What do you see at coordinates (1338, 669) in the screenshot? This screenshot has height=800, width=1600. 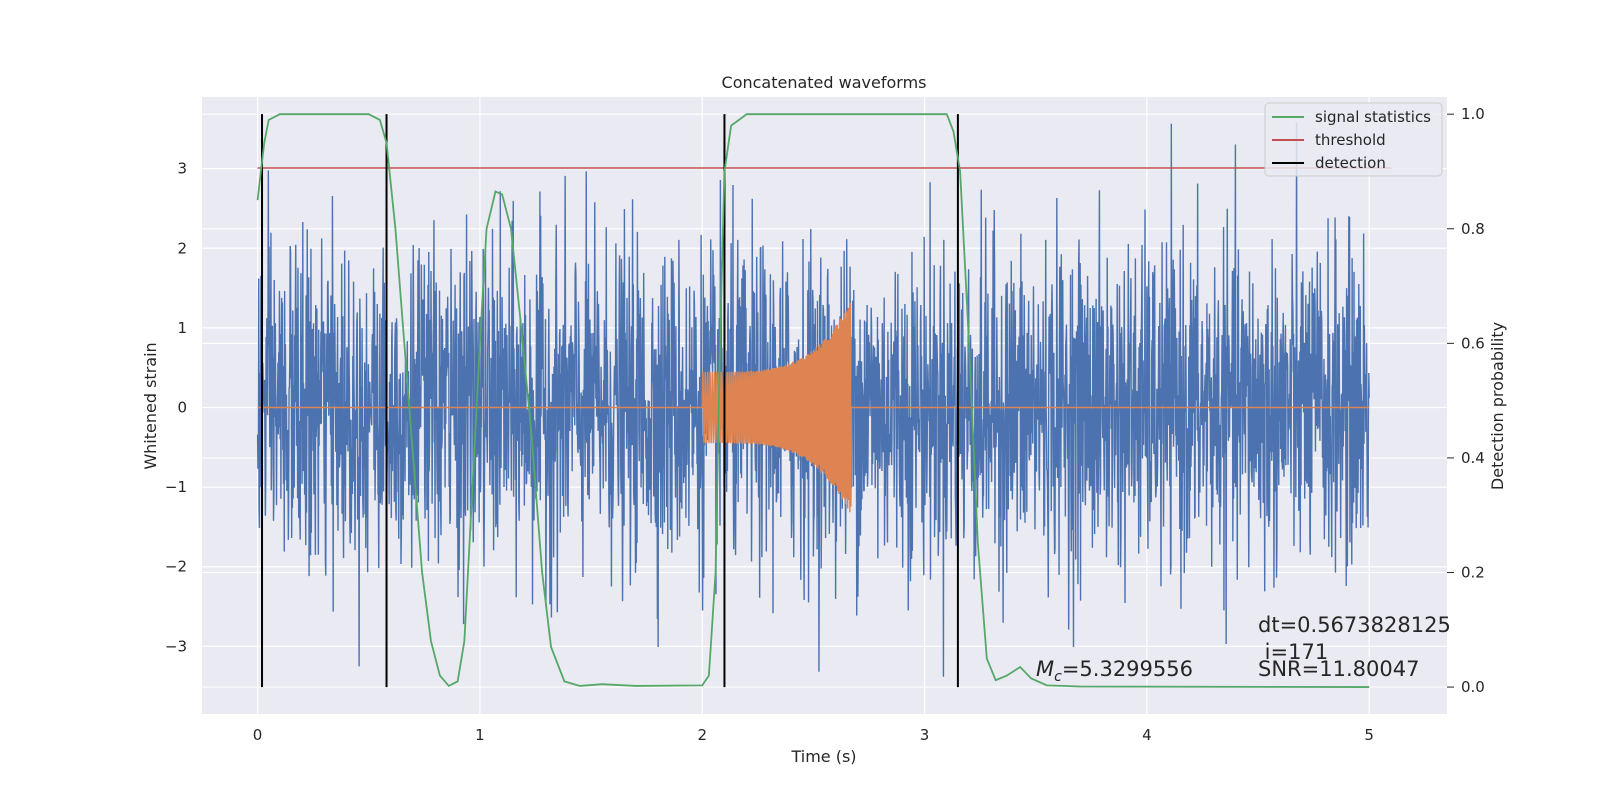 I see `annotation-snr: SNR=11.80047` at bounding box center [1338, 669].